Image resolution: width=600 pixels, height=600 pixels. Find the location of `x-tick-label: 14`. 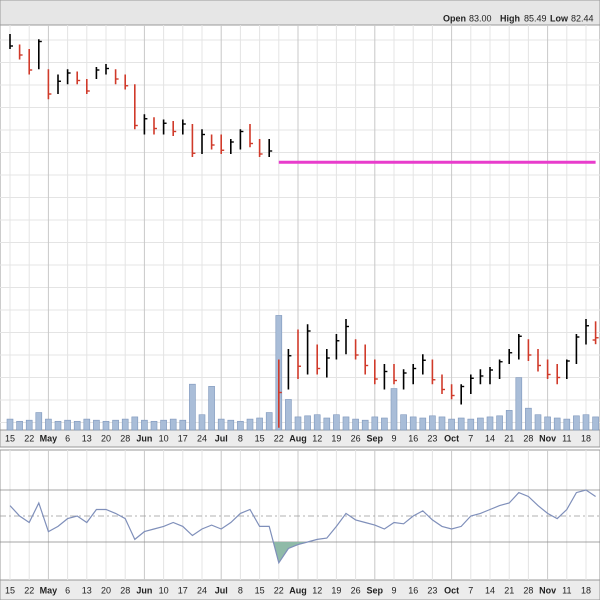

x-tick-label: 14 is located at coordinates (490, 438).